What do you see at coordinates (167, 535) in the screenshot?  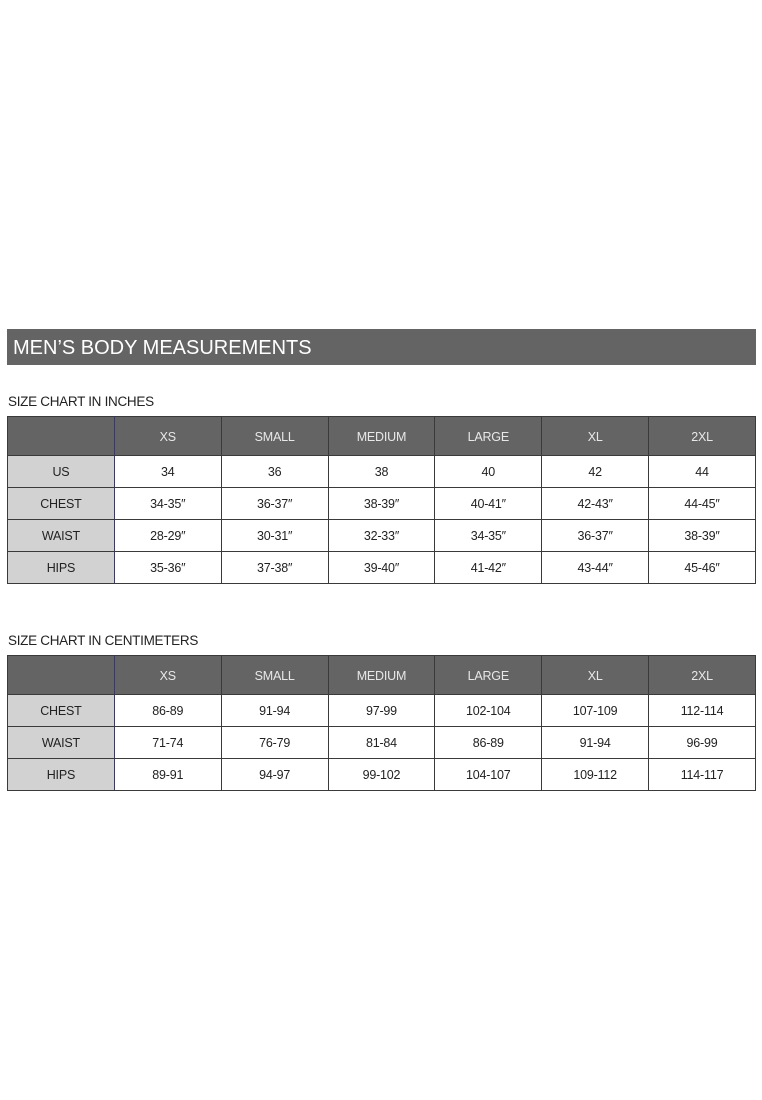 I see `measurement-cell: 28-29″` at bounding box center [167, 535].